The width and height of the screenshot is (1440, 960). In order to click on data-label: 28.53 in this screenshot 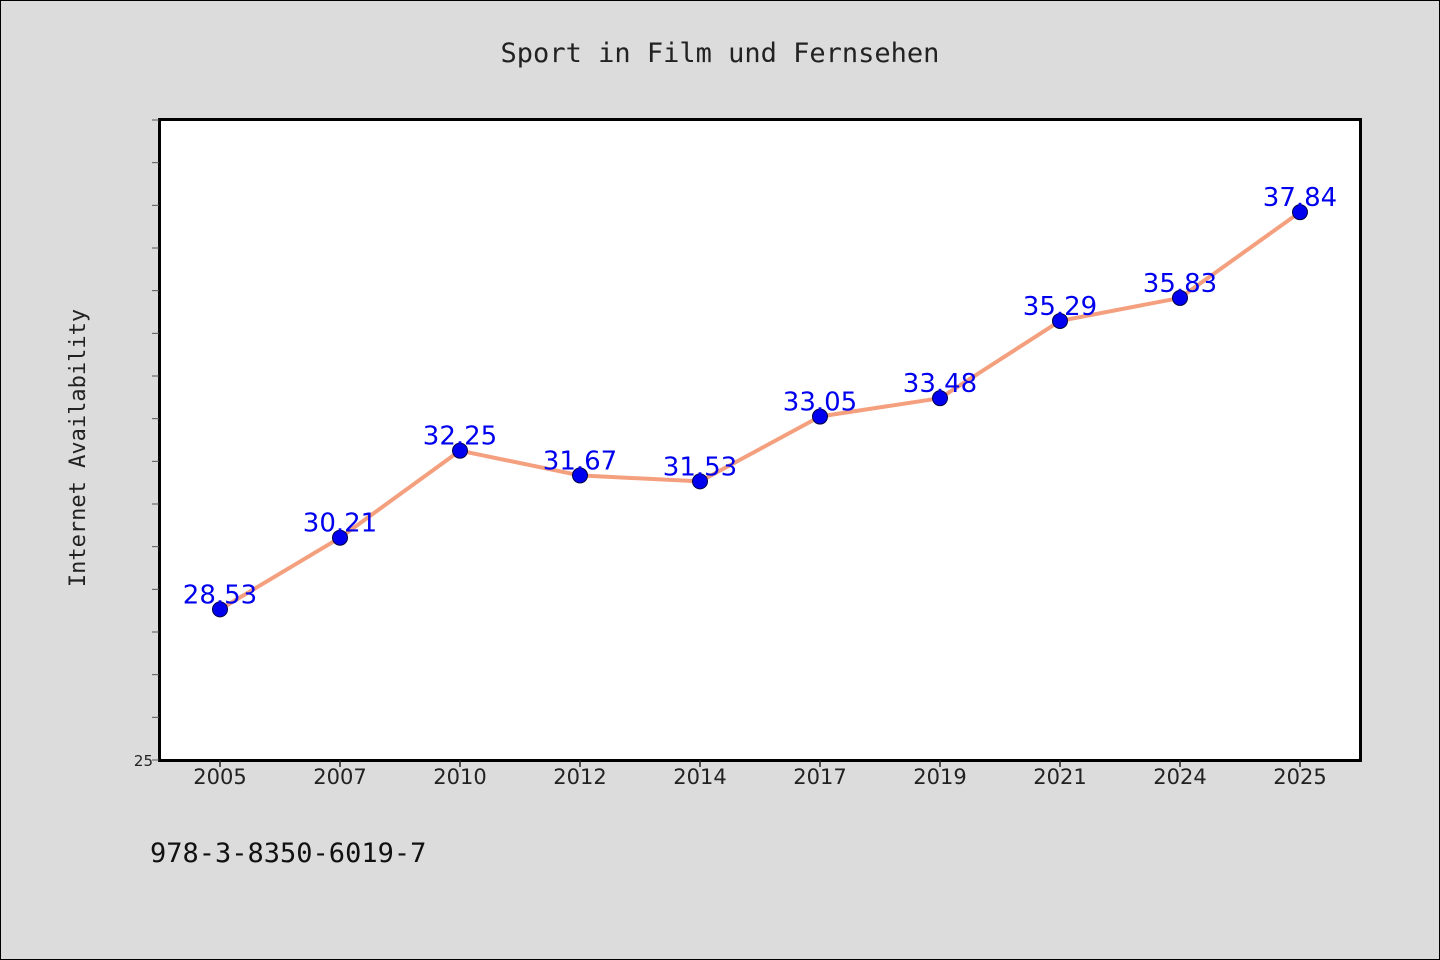, I will do `click(220, 595)`.